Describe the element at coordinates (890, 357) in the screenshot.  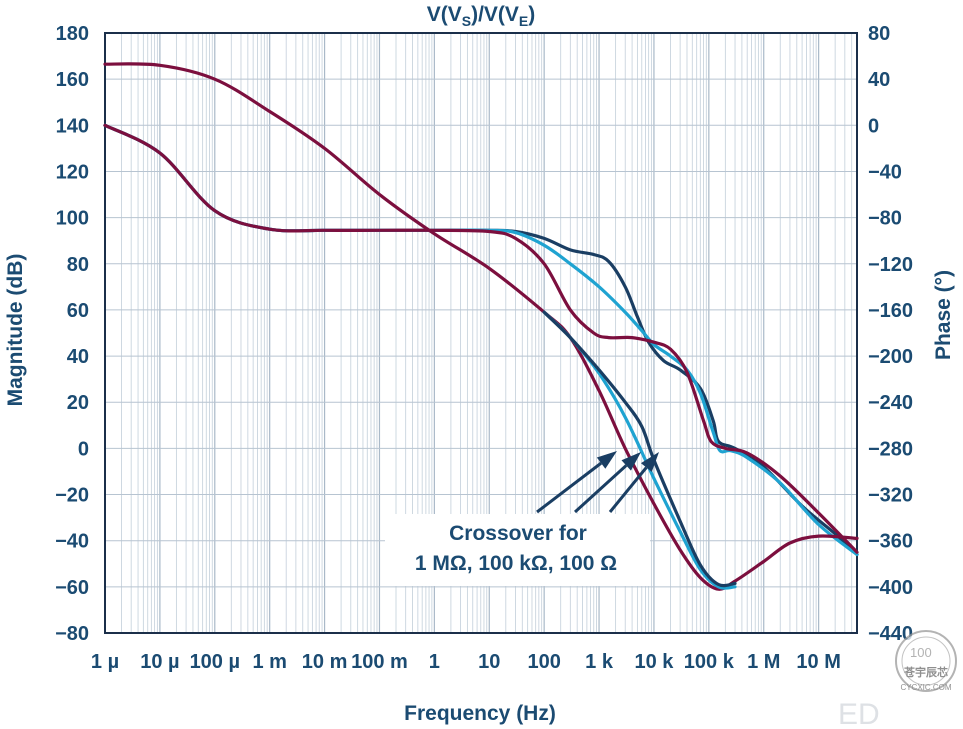
I see `y2-tick-label: −200` at that location.